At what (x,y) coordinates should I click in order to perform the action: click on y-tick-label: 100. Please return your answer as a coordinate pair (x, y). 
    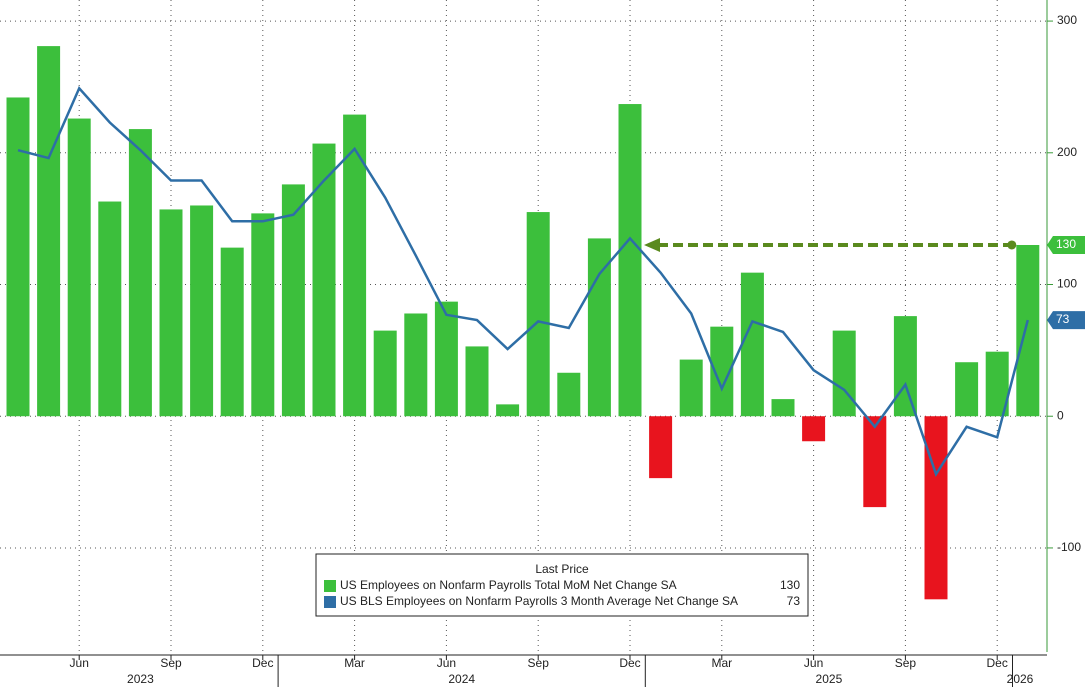
    Looking at the image, I should click on (1067, 284).